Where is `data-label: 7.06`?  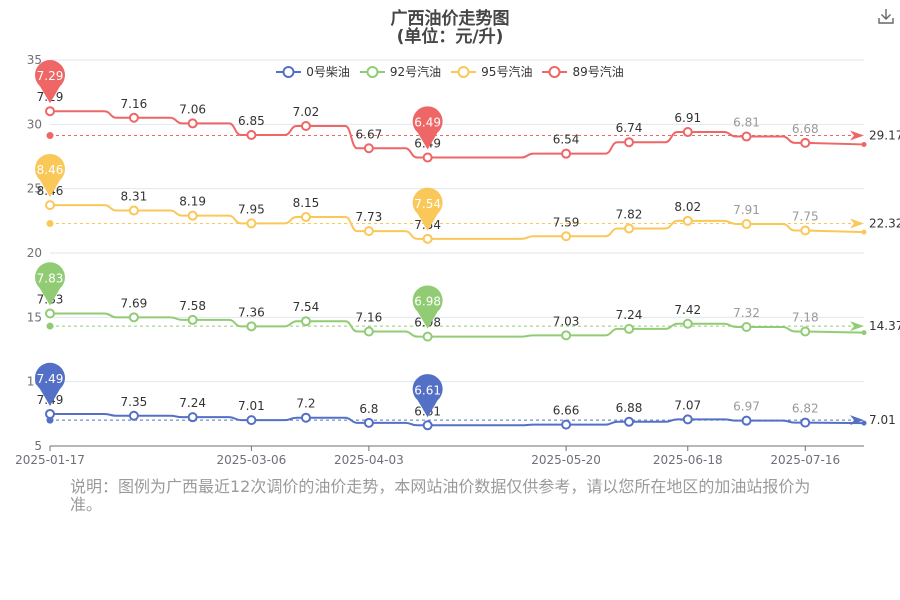
data-label: 7.06 is located at coordinates (192, 109).